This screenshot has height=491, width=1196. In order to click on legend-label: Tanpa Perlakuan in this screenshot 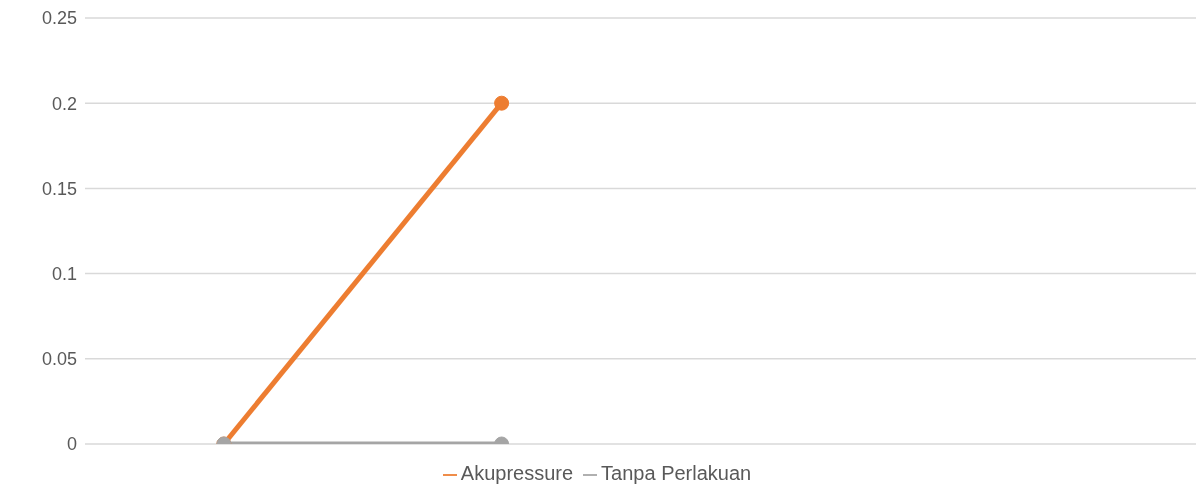, I will do `click(676, 473)`.